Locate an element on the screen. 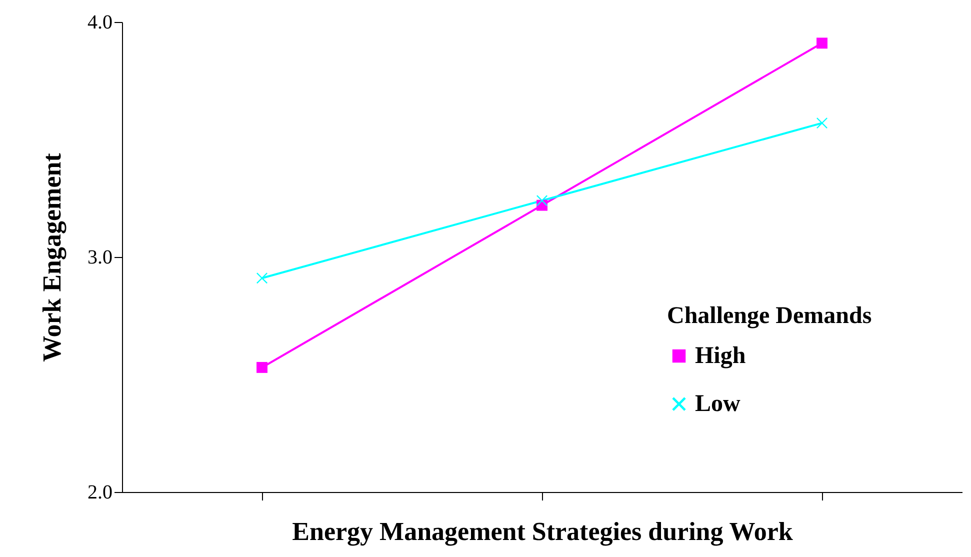  legend-label: Low is located at coordinates (718, 404).